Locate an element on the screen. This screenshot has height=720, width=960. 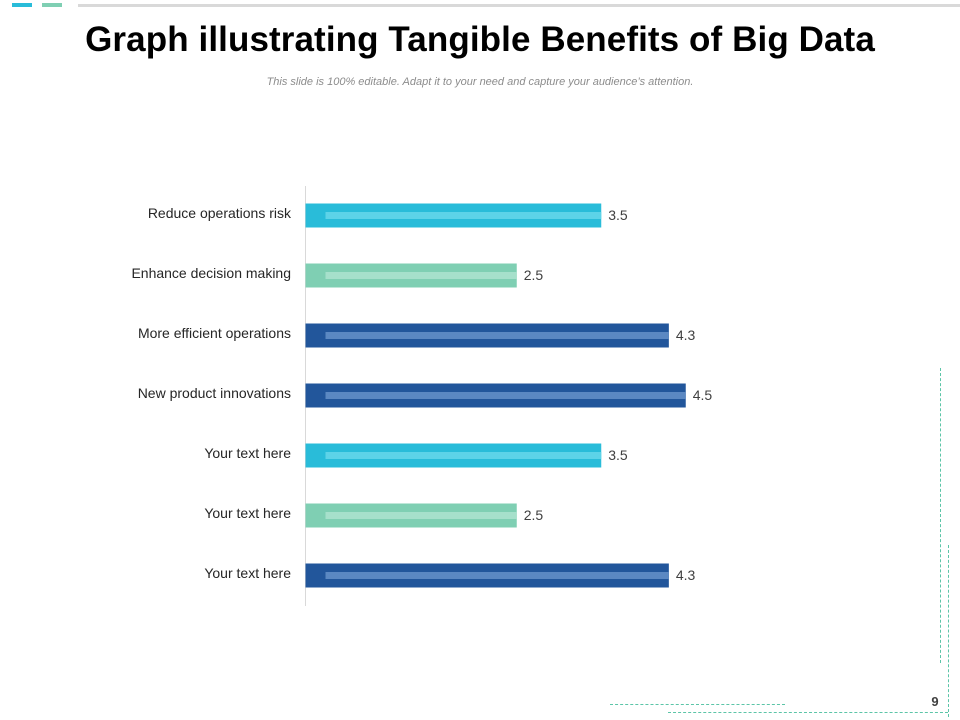
data-label: 4.5 is located at coordinates (703, 395).